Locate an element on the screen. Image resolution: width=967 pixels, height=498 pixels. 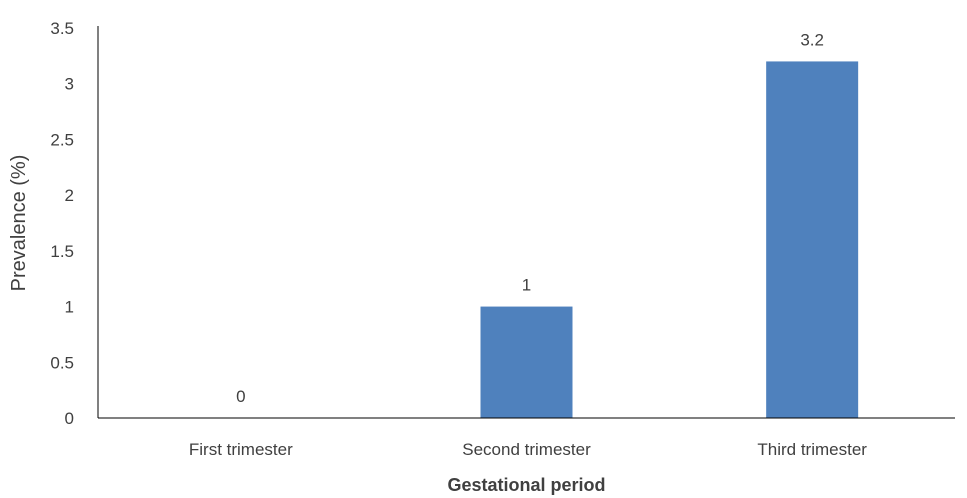
y-axis-title: Prevalence (%) is located at coordinates (19, 223).